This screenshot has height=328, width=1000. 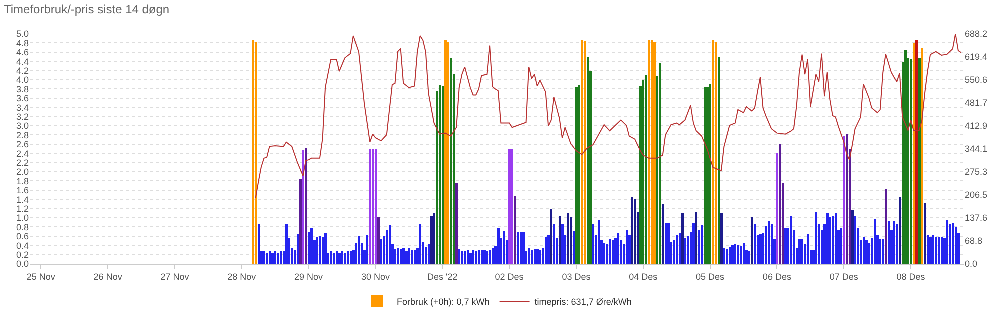 What do you see at coordinates (22, 181) in the screenshot?
I see `y-tick-label: 1.8` at bounding box center [22, 181].